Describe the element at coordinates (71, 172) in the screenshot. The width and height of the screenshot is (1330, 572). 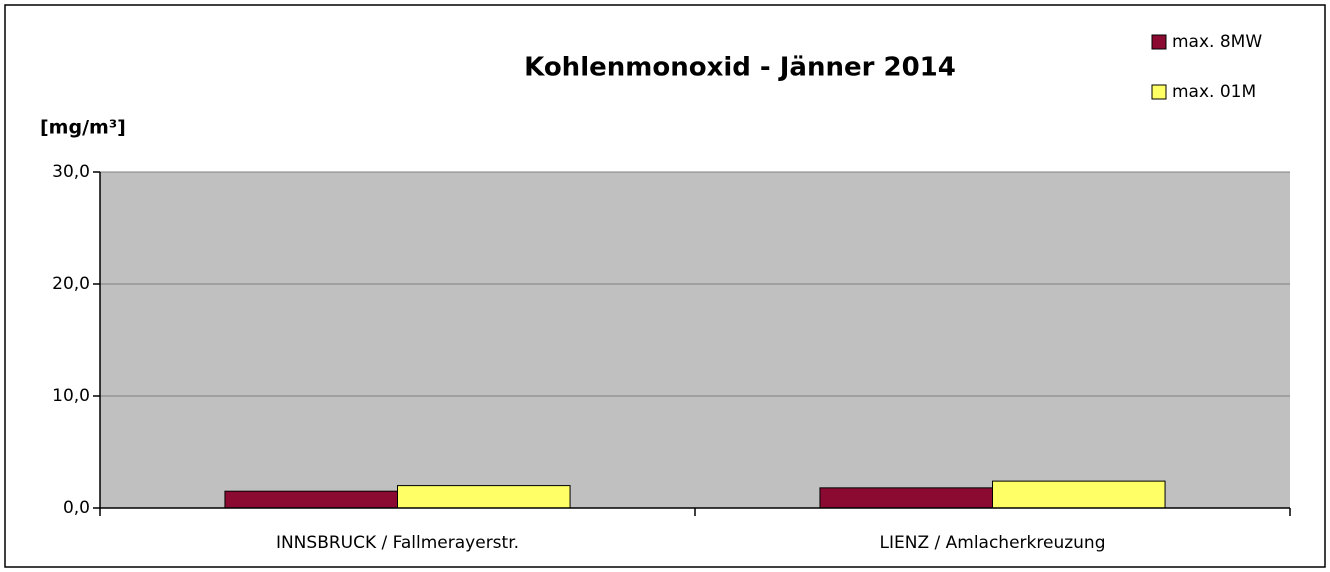
I see `y-tick-label: 30,0` at that location.